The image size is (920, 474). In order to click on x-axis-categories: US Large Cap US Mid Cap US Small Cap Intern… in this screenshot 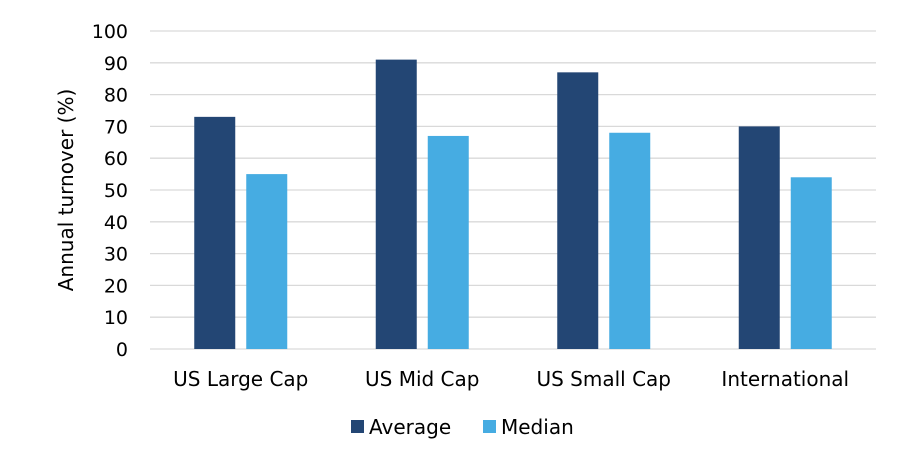, I will do `click(511, 379)`.